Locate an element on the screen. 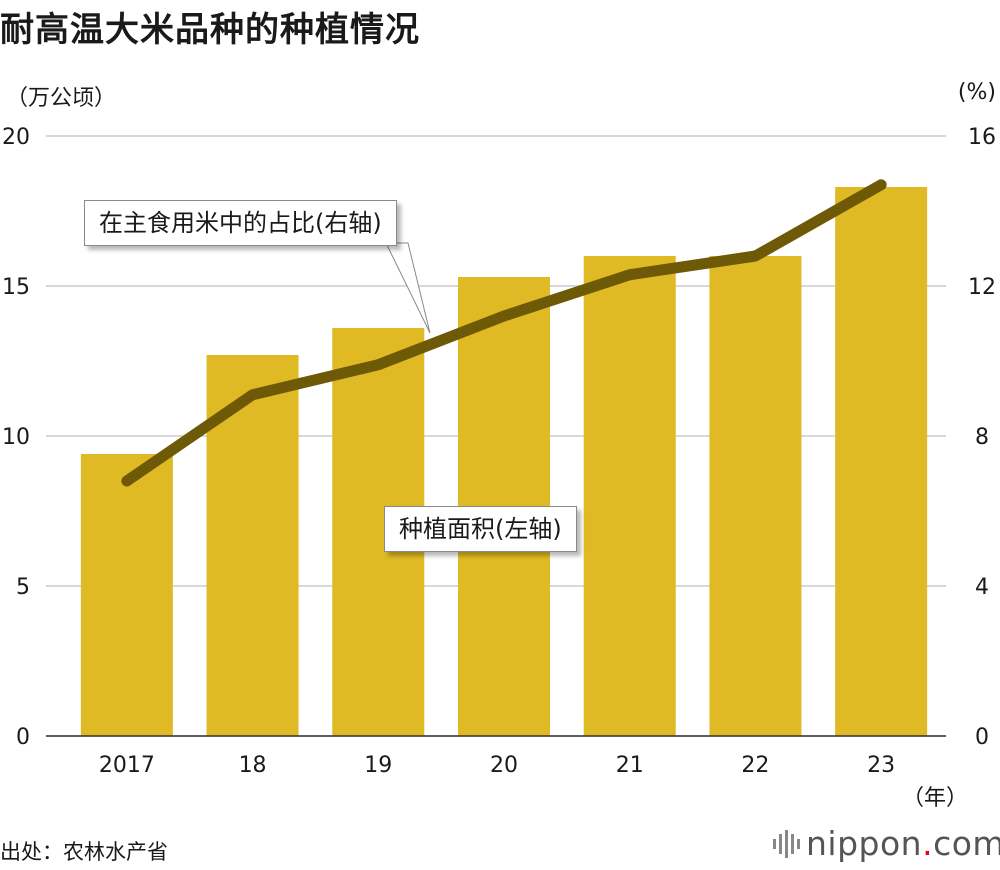 The width and height of the screenshot is (1000, 870). left-tick-label: 20 is located at coordinates (16, 137).